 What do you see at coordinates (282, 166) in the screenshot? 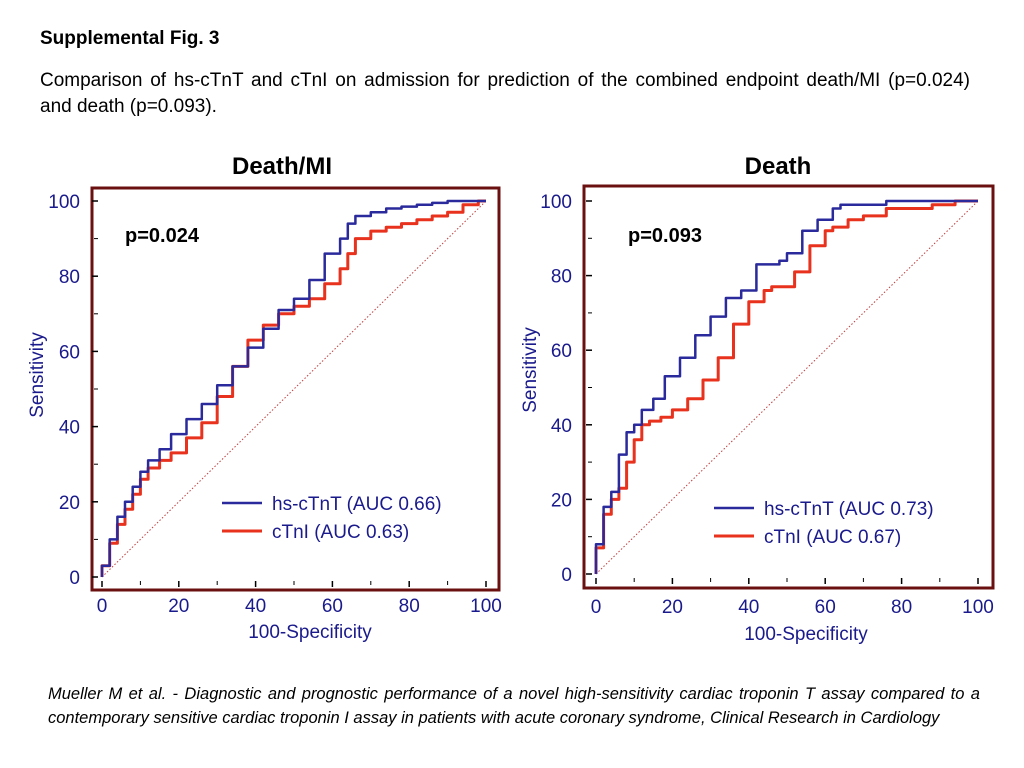
I see `chart-title-death-mi: Death/MI` at bounding box center [282, 166].